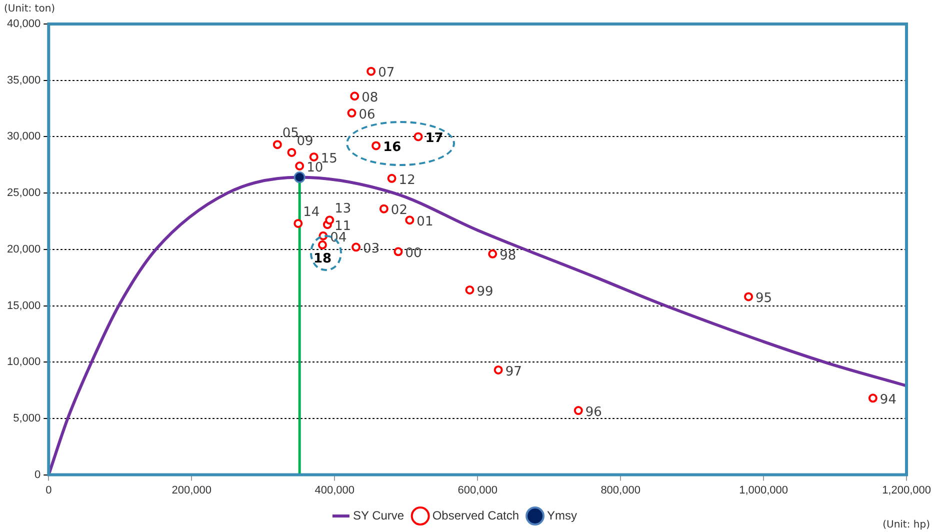 The height and width of the screenshot is (532, 934). I want to click on annotation: 13, so click(343, 208).